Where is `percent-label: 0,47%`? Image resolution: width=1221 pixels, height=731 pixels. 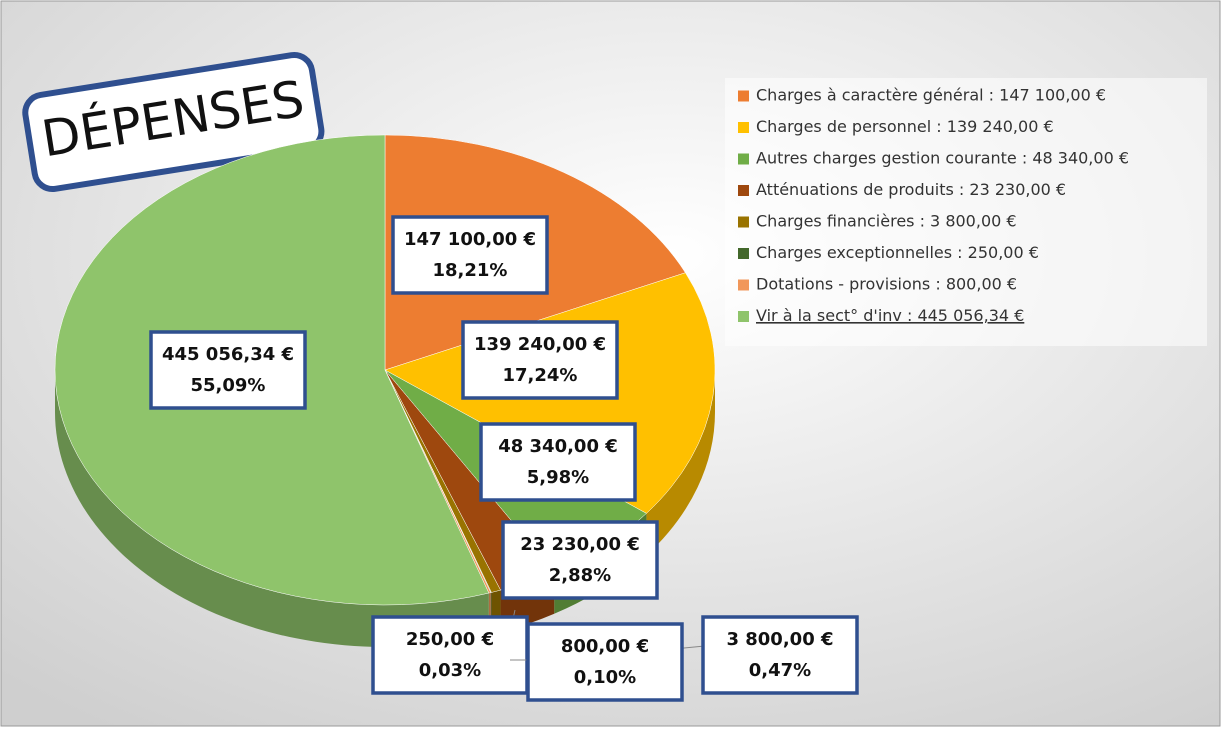
percent-label: 0,47% is located at coordinates (780, 670).